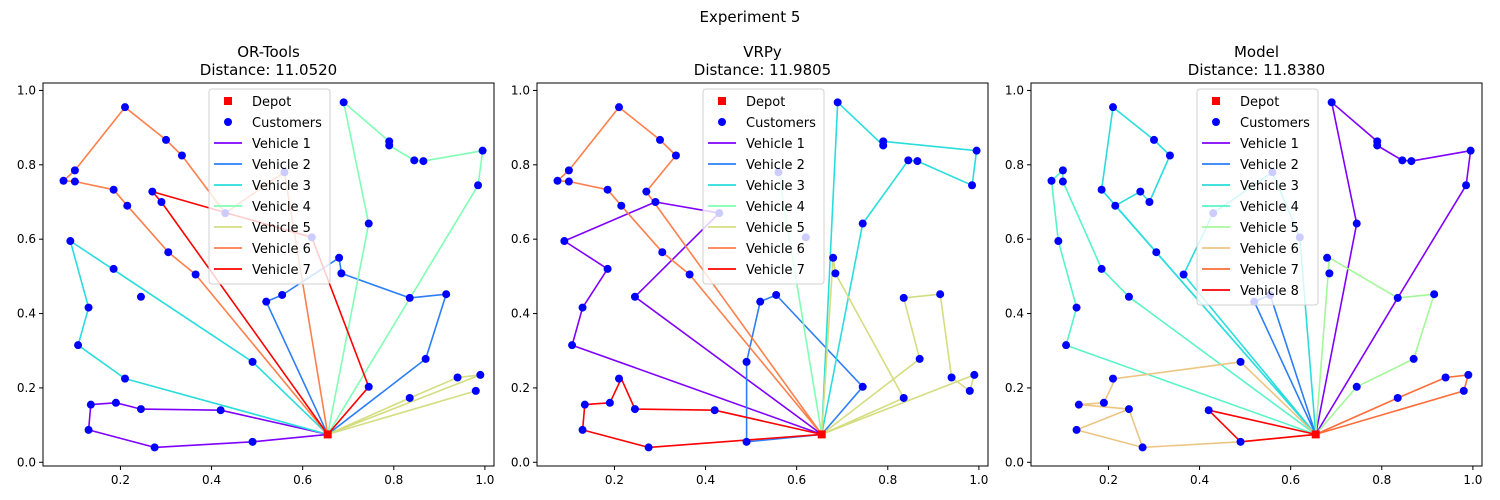 The image size is (1500, 500). What do you see at coordinates (520, 165) in the screenshot?
I see `y-tick-label: 0.8` at bounding box center [520, 165].